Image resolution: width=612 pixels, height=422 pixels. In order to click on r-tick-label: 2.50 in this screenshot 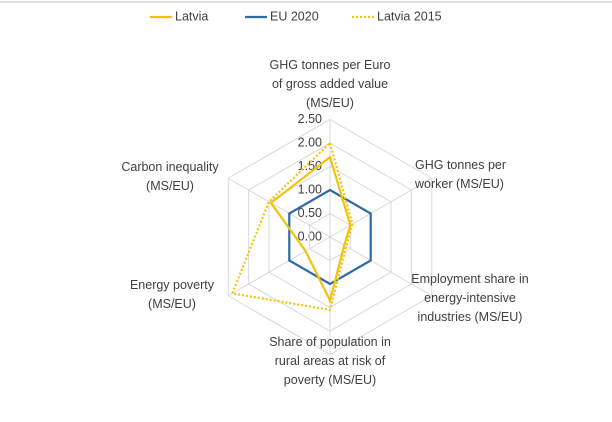, I will do `click(310, 119)`.